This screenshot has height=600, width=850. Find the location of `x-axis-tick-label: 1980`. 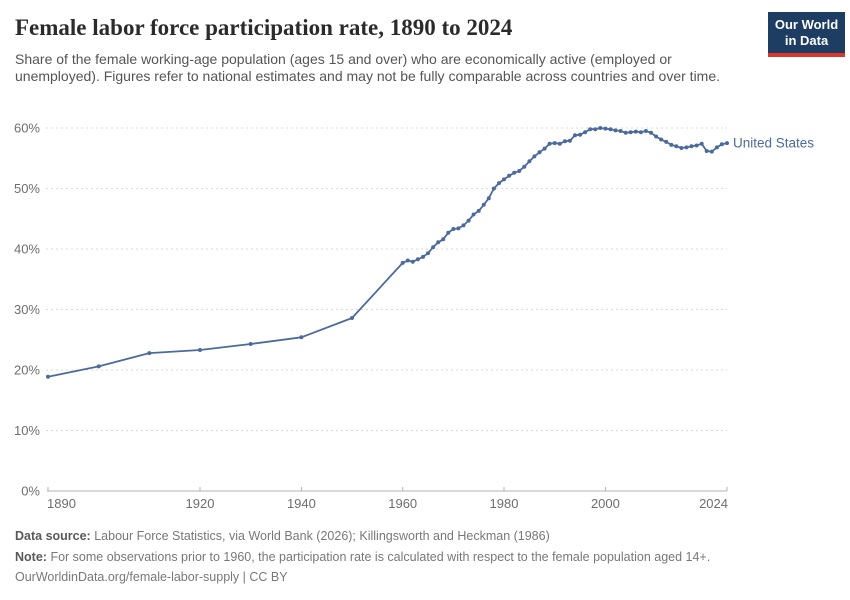

x-axis-tick-label: 1980 is located at coordinates (504, 503).